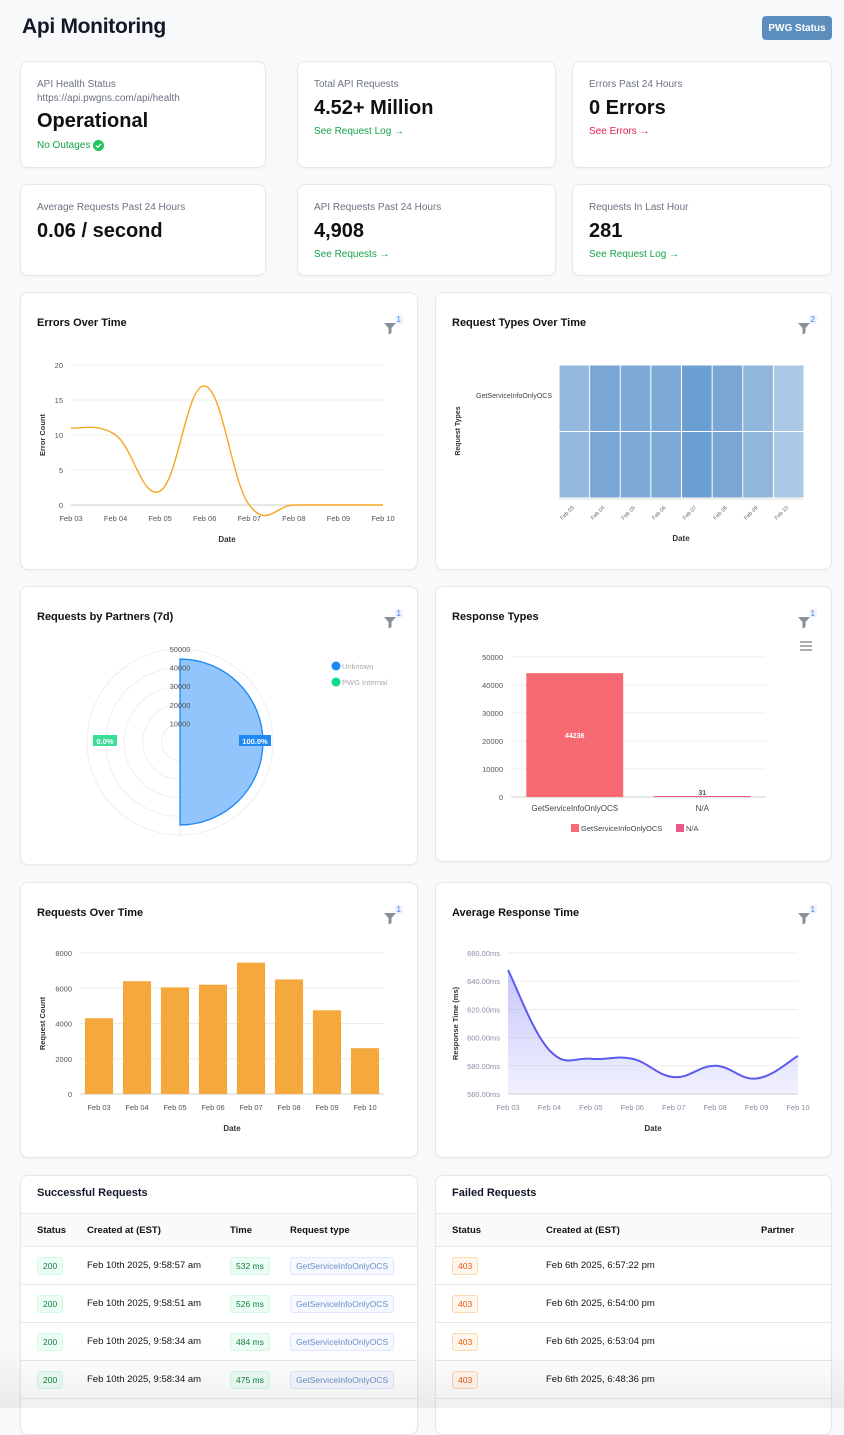  Describe the element at coordinates (59, 435) in the screenshot. I see `y-tick-label: 10` at that location.